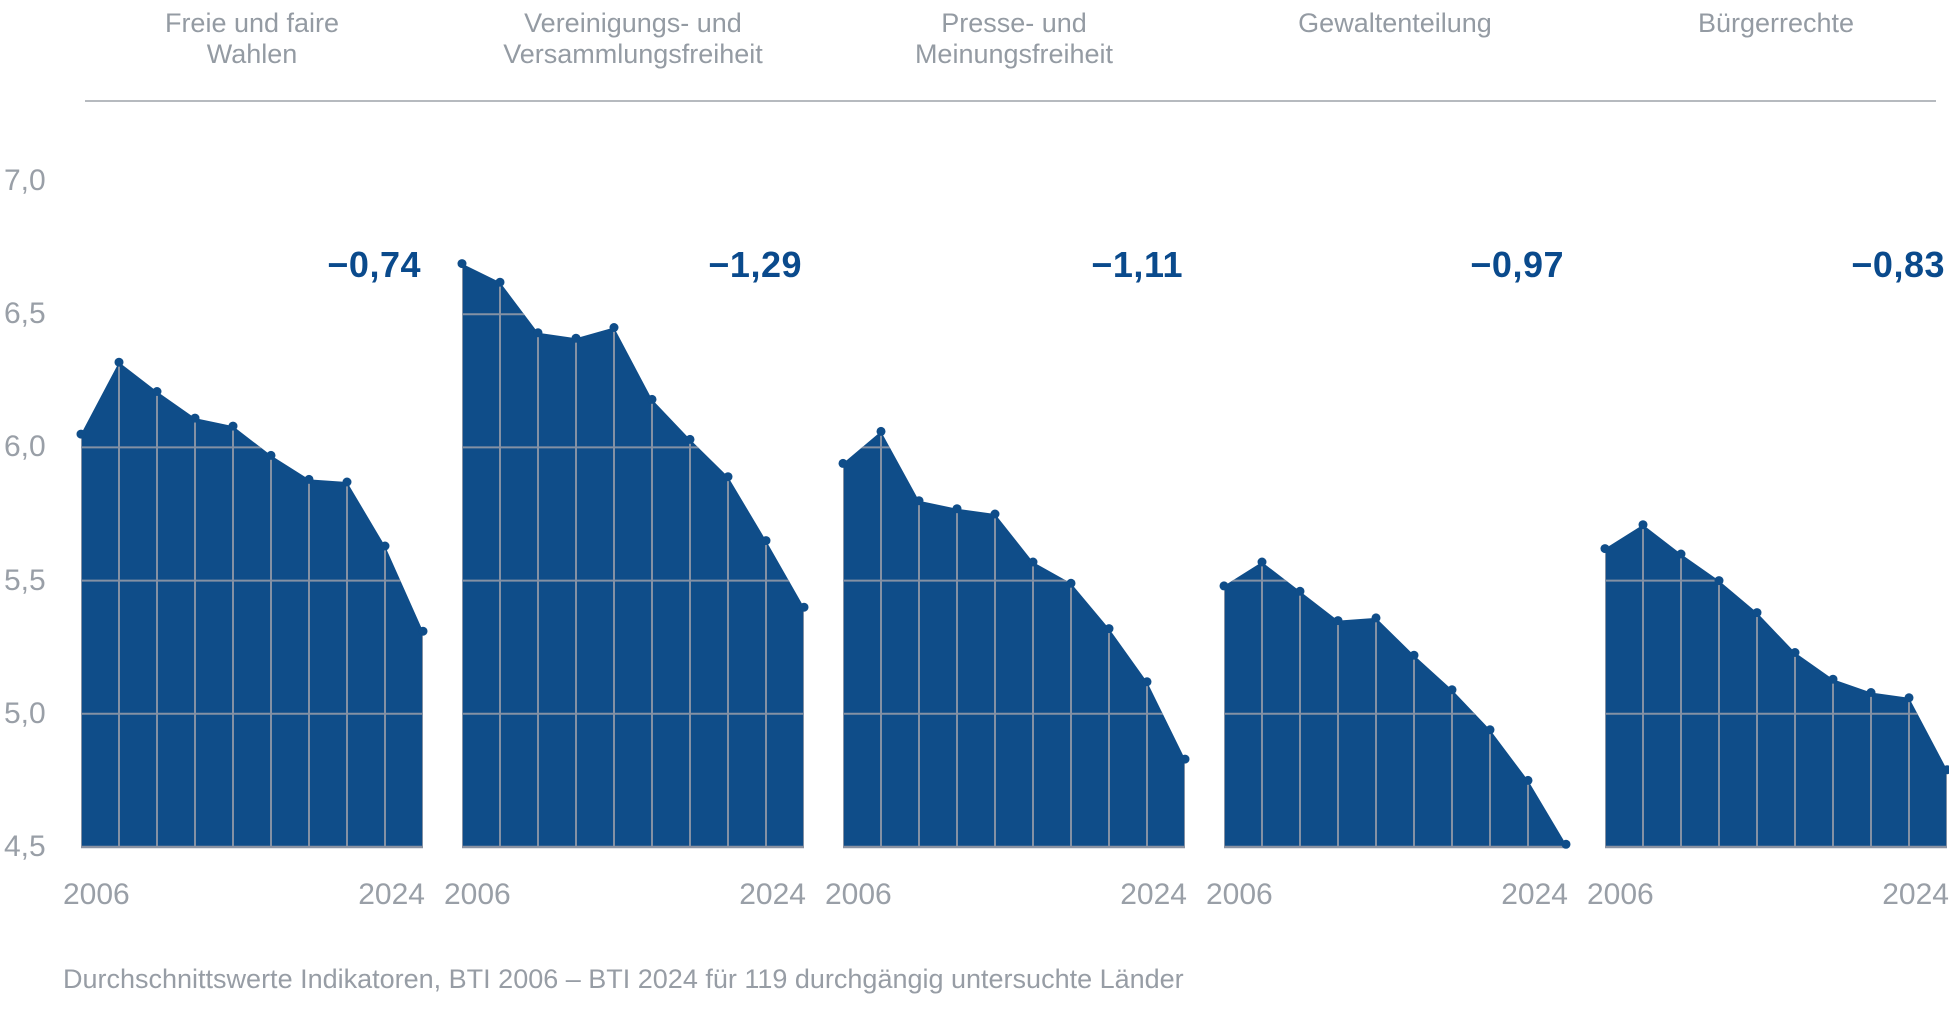  I want to click on panel-title-vereinigungs-und-versammlungsfreiheit: Vereinigungs- und Versammlungsfreiheit, so click(633, 39).